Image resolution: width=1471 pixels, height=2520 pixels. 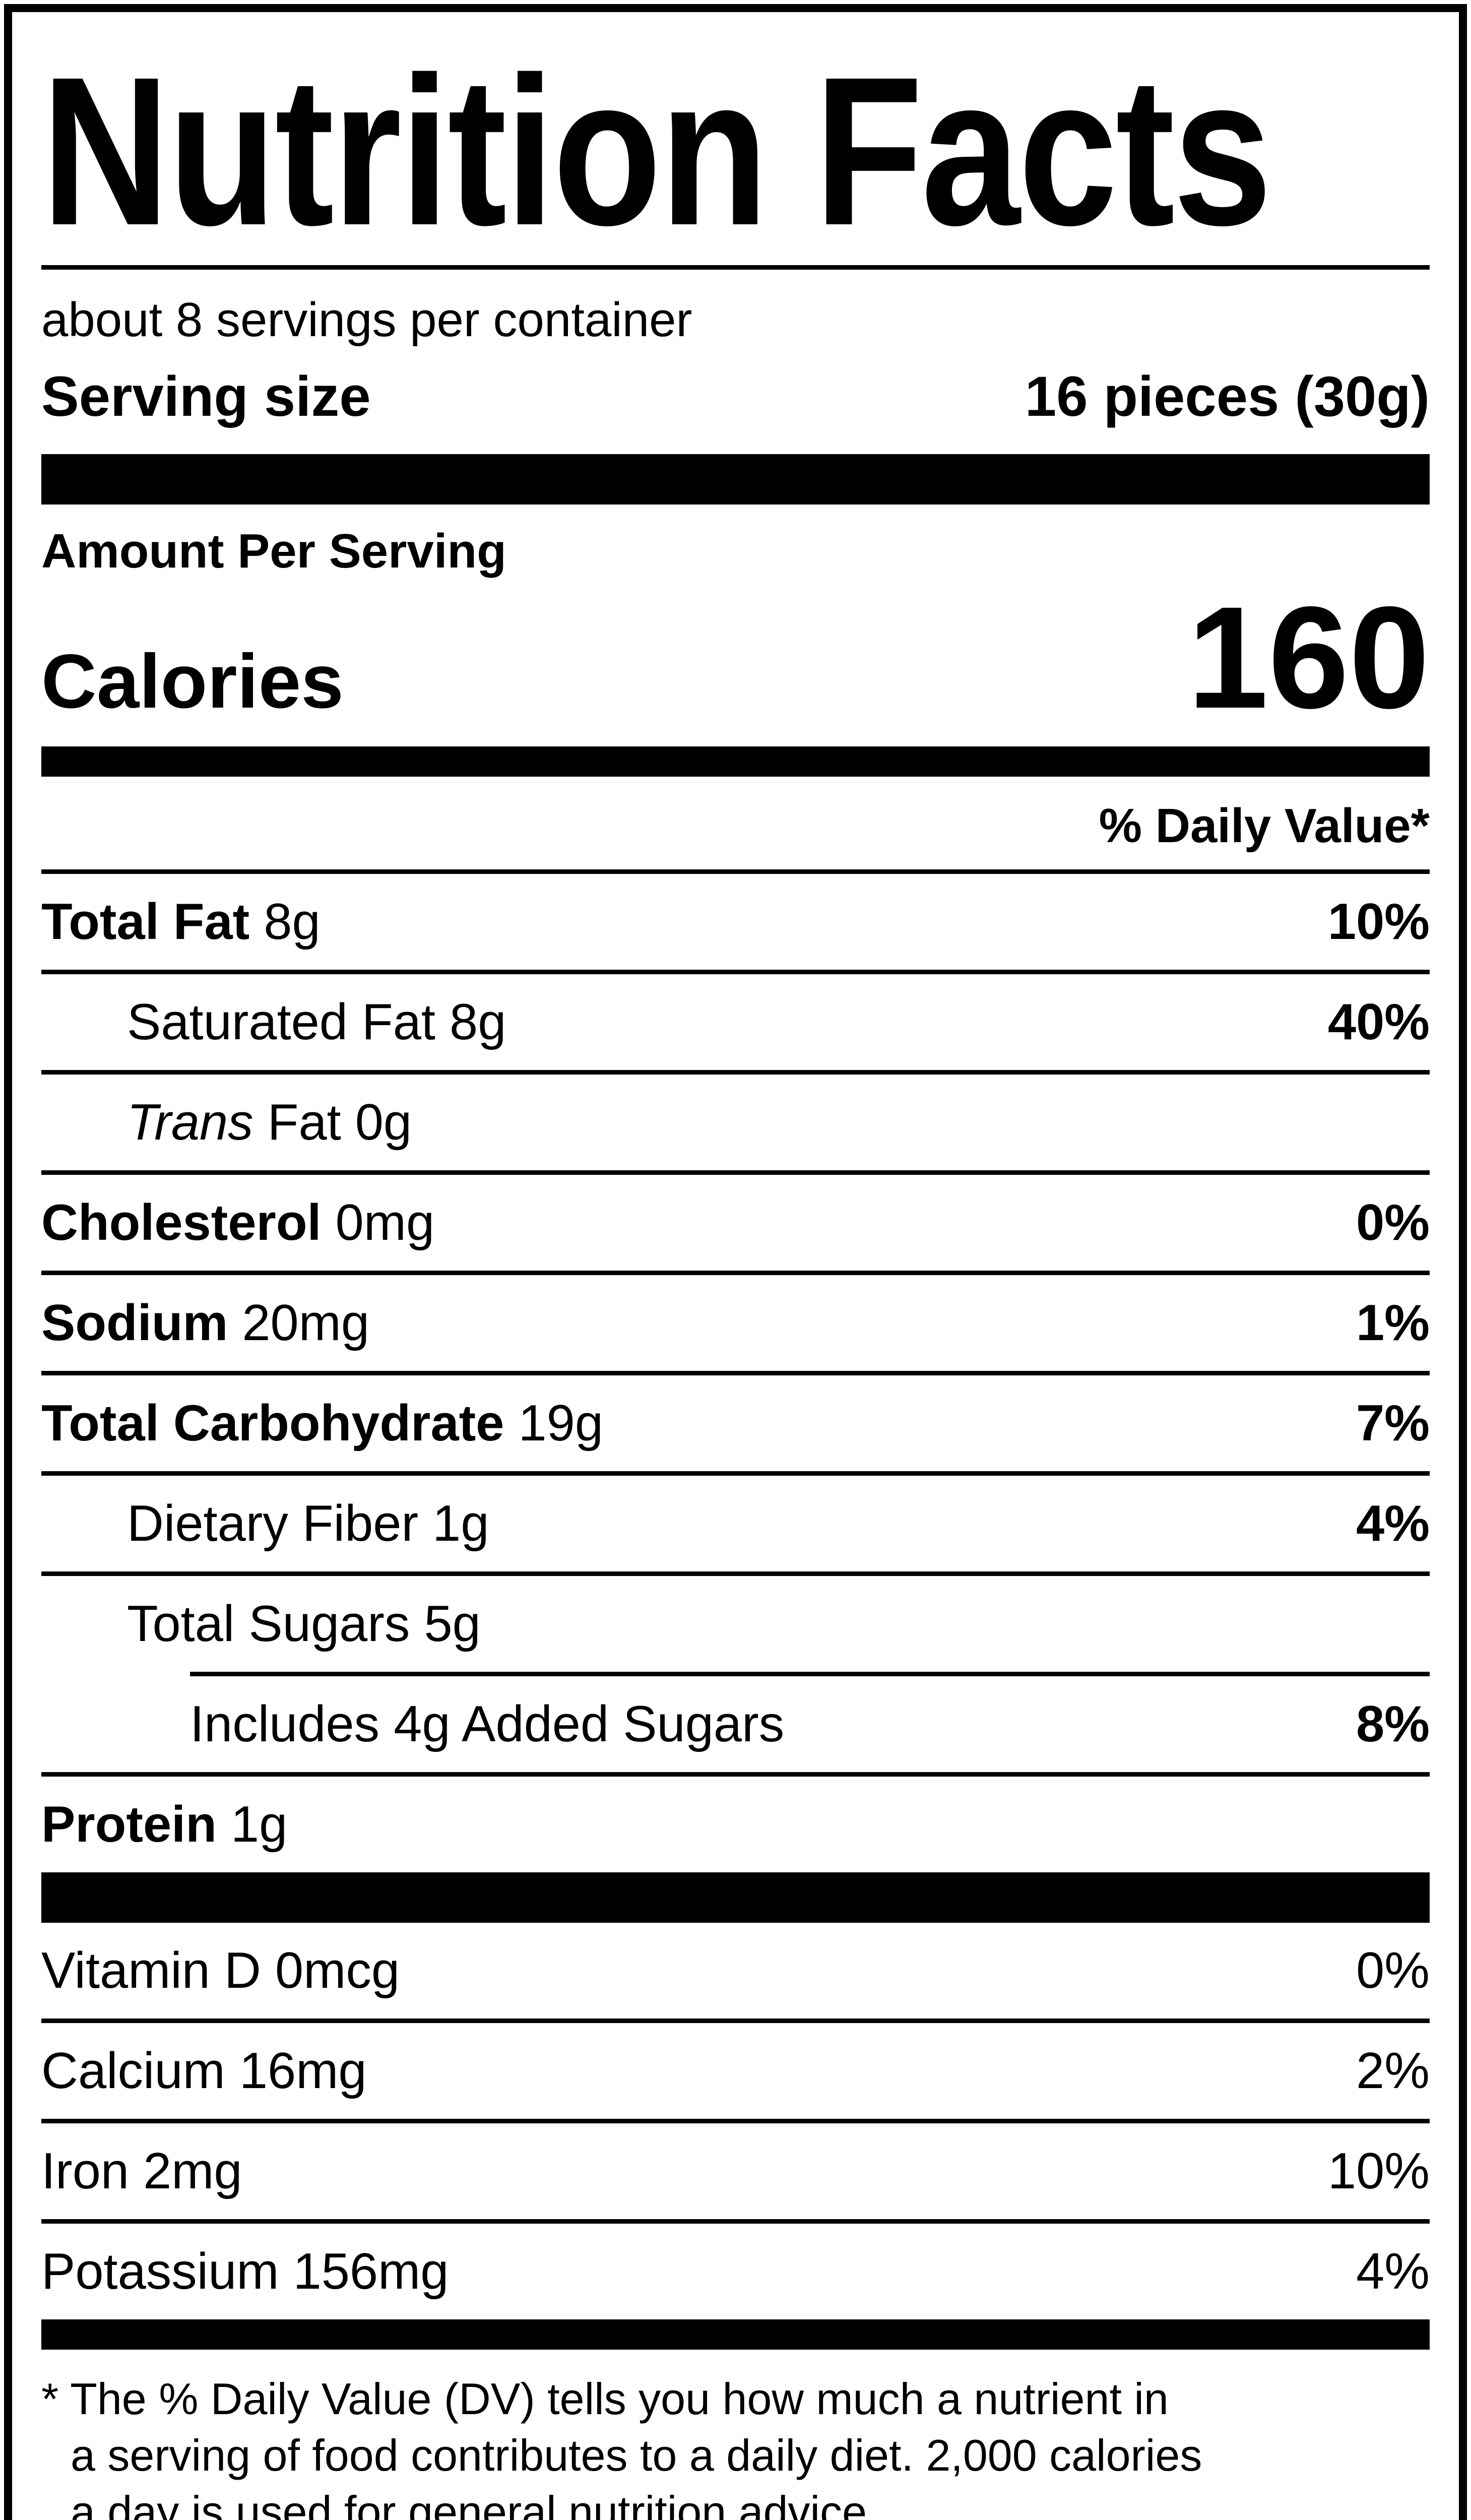 What do you see at coordinates (1264, 826) in the screenshot?
I see `daily-value-header: % Daily Value*` at bounding box center [1264, 826].